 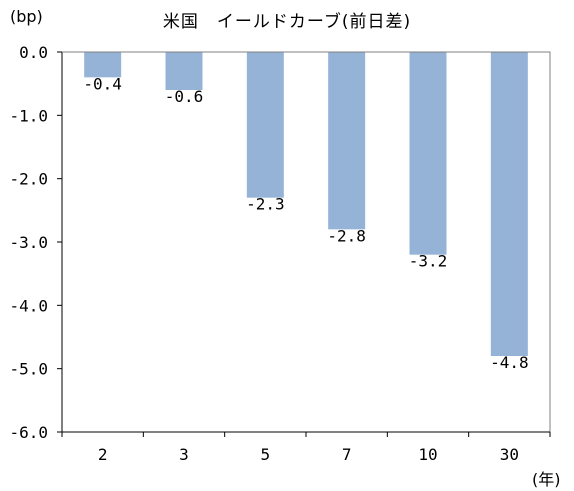 I want to click on y-tick-label: -3.0, so click(x=28, y=242).